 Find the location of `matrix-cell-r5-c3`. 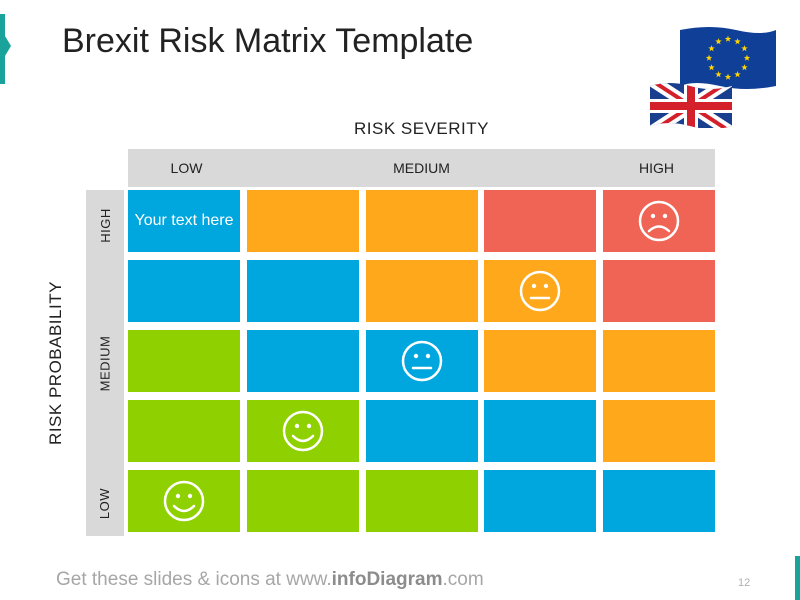

matrix-cell-r5-c3 is located at coordinates (421, 501).